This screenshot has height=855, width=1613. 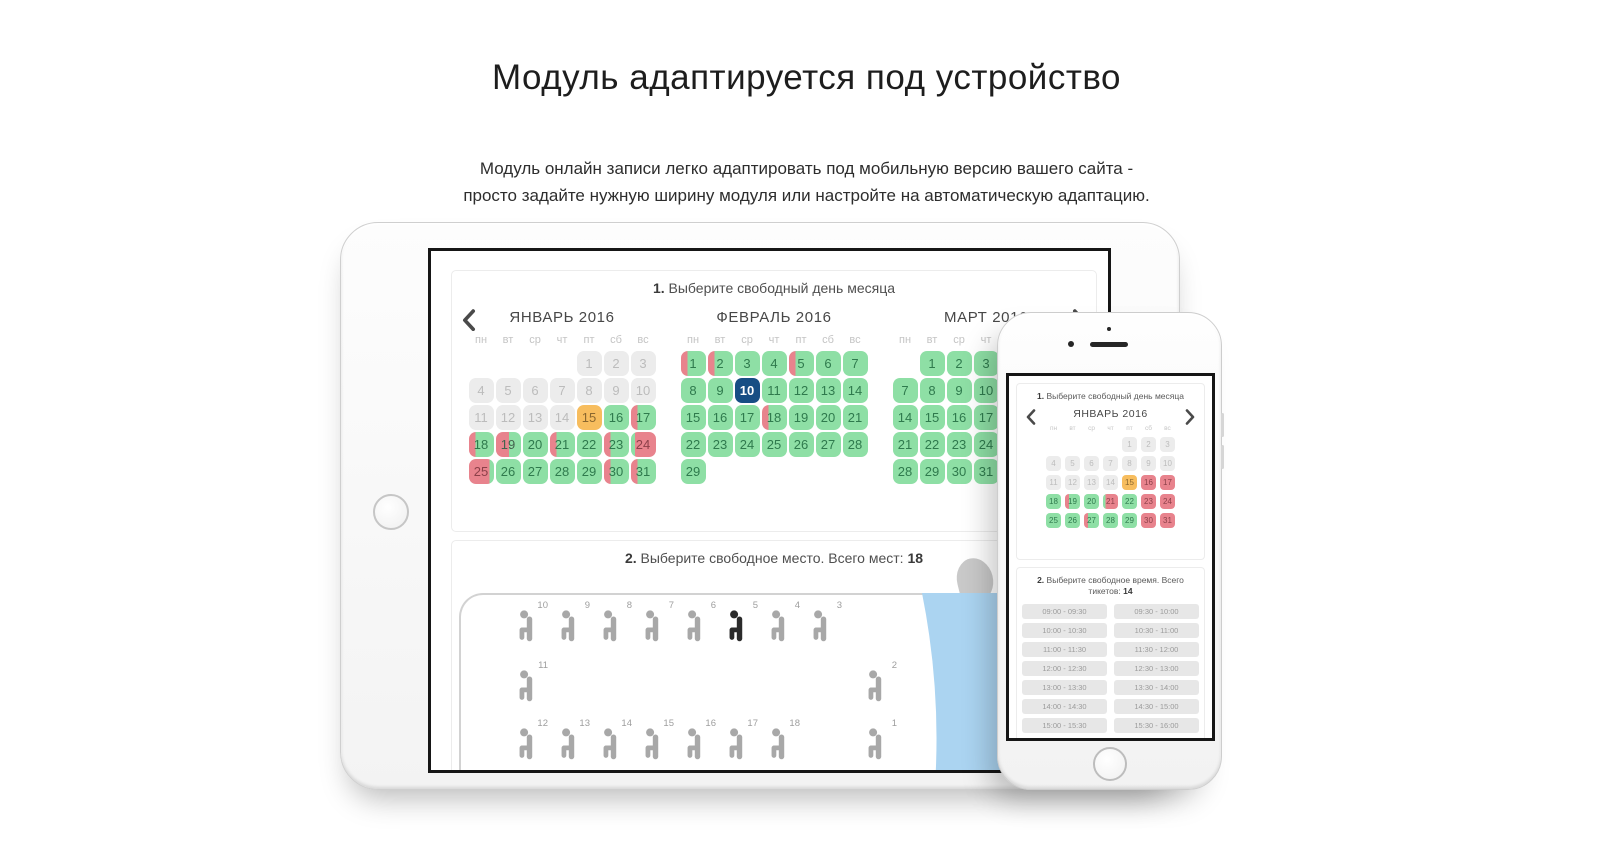 What do you see at coordinates (747, 390) in the screenshot?
I see `day-cell-selected: 10` at bounding box center [747, 390].